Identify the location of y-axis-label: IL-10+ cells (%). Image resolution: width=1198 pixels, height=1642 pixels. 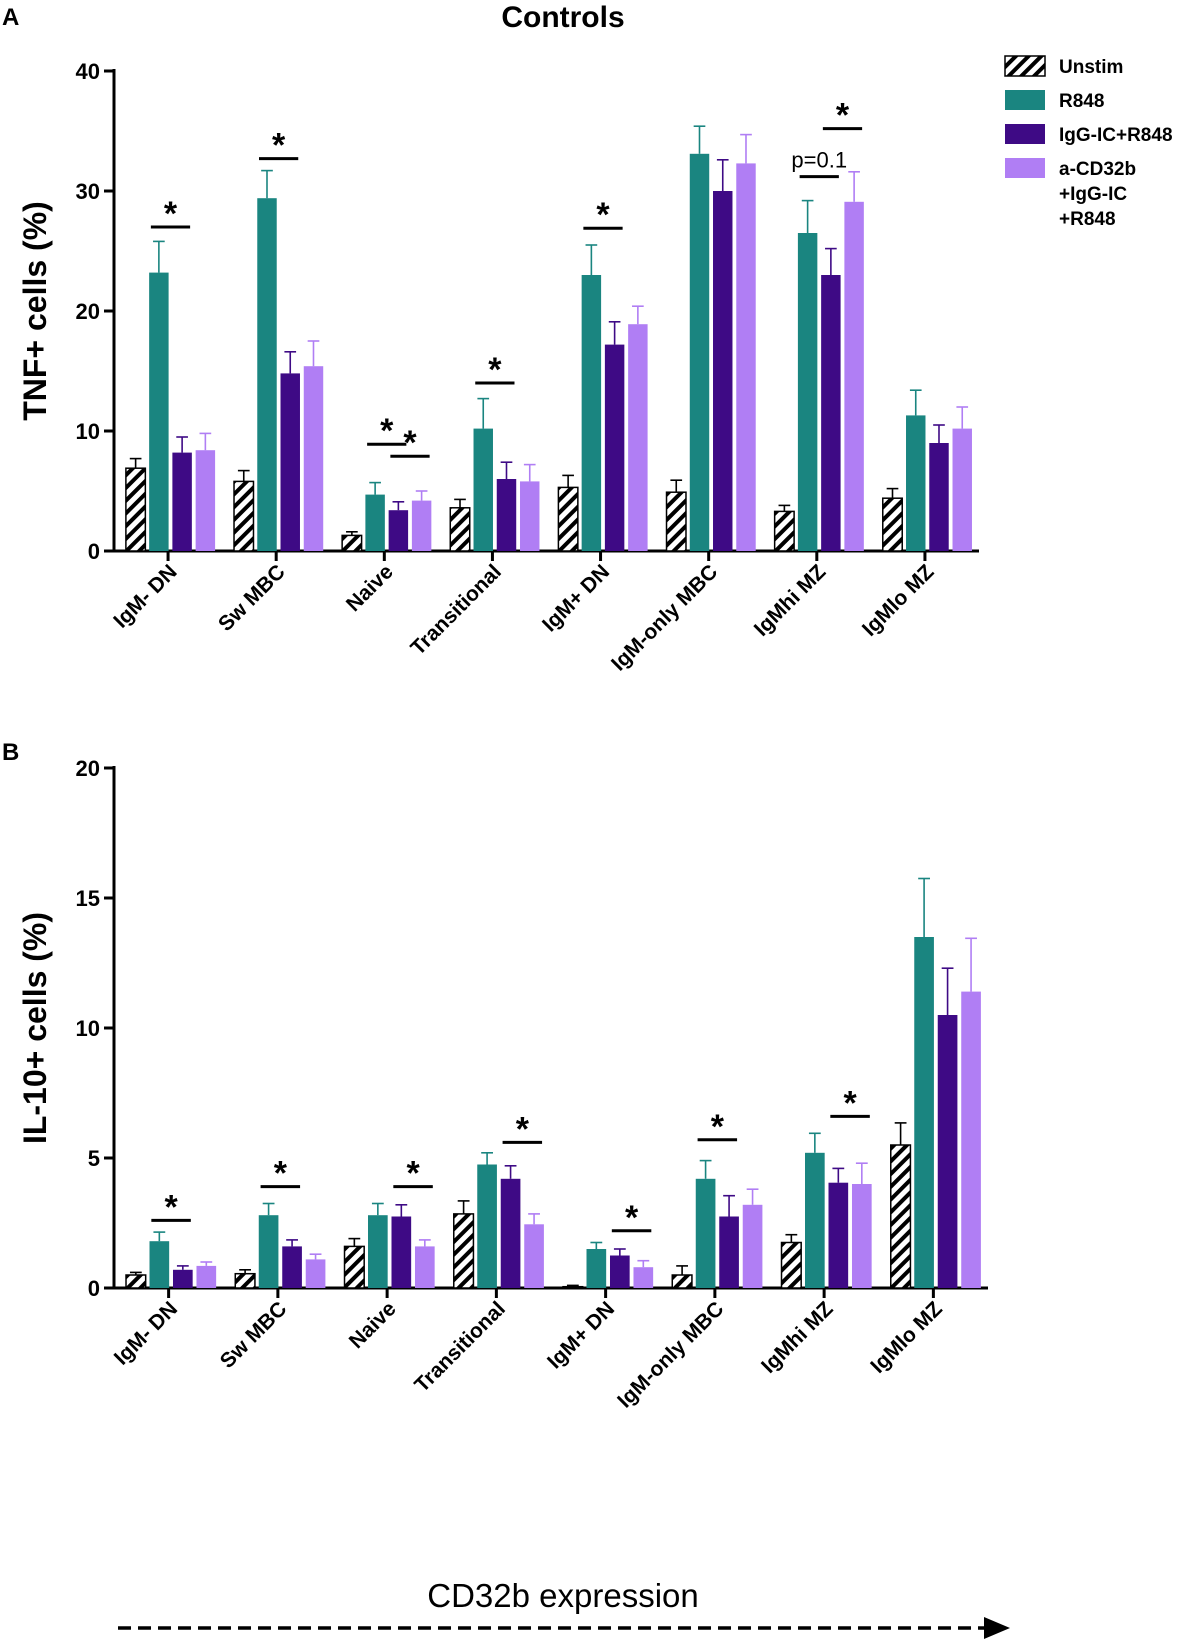
(35, 1028).